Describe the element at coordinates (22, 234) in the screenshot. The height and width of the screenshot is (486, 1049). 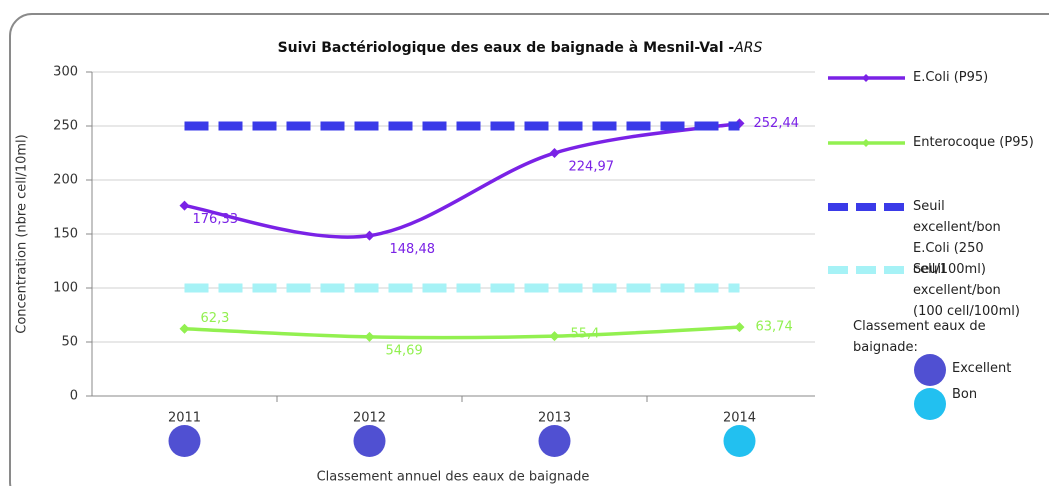
I see `y-axis-label: Concentration (nbre cell/10ml)` at that location.